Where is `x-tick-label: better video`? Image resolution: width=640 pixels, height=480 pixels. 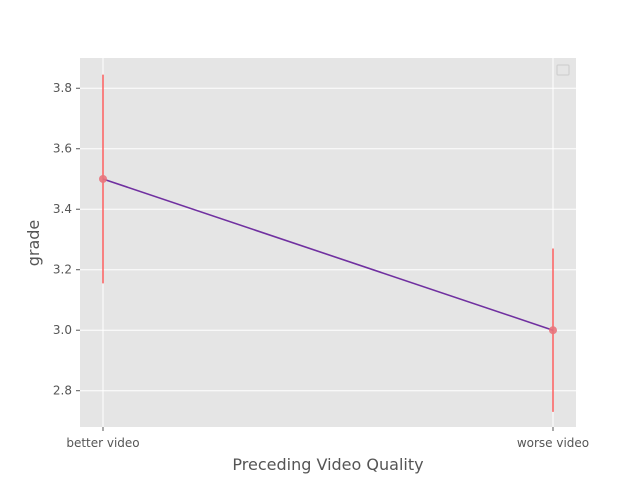
x-tick-label: better video is located at coordinates (102, 443).